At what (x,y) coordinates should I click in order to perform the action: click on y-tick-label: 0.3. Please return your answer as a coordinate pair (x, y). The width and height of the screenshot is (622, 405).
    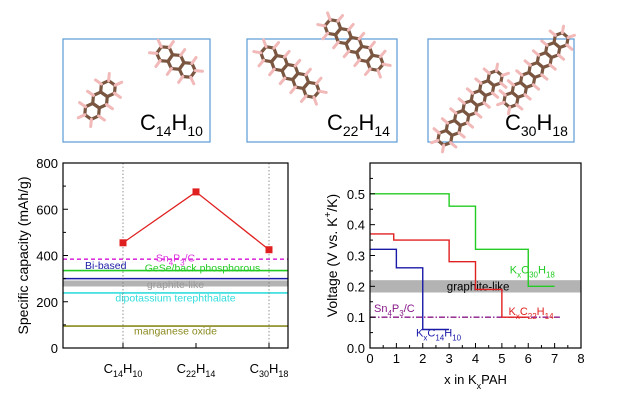
    Looking at the image, I should click on (356, 256).